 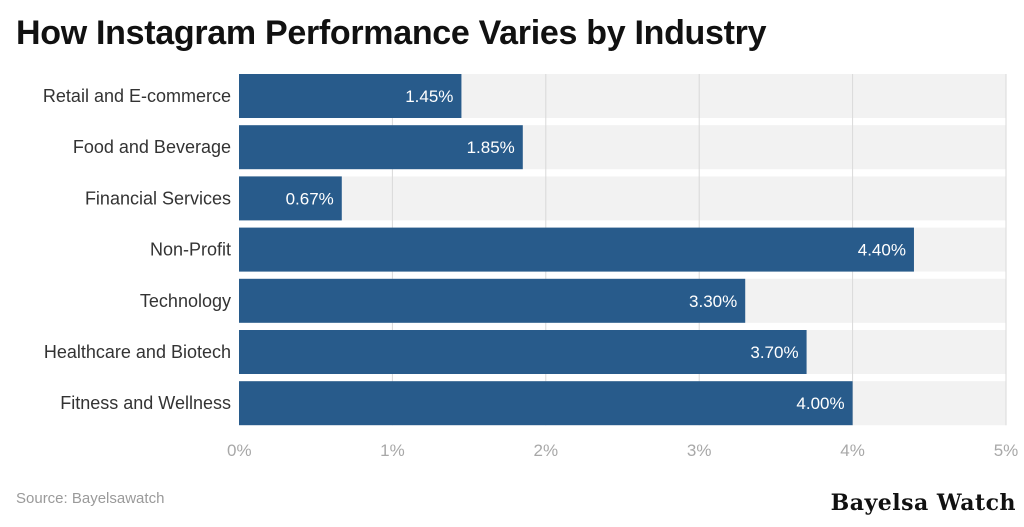 I want to click on x-tick-label: 4%, so click(x=852, y=450).